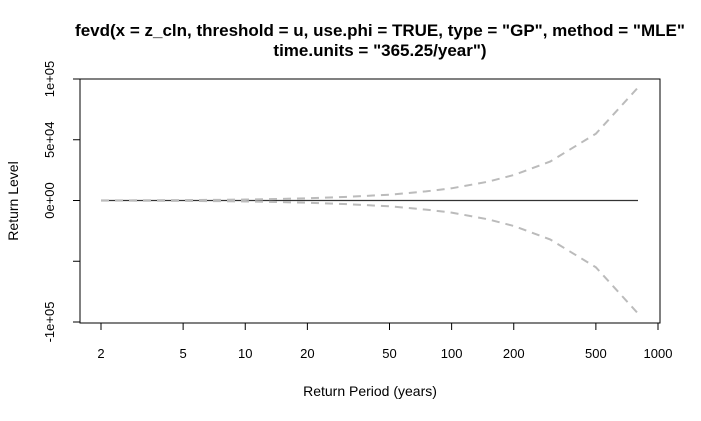  What do you see at coordinates (389, 353) in the screenshot?
I see `x-tick-label: 50` at bounding box center [389, 353].